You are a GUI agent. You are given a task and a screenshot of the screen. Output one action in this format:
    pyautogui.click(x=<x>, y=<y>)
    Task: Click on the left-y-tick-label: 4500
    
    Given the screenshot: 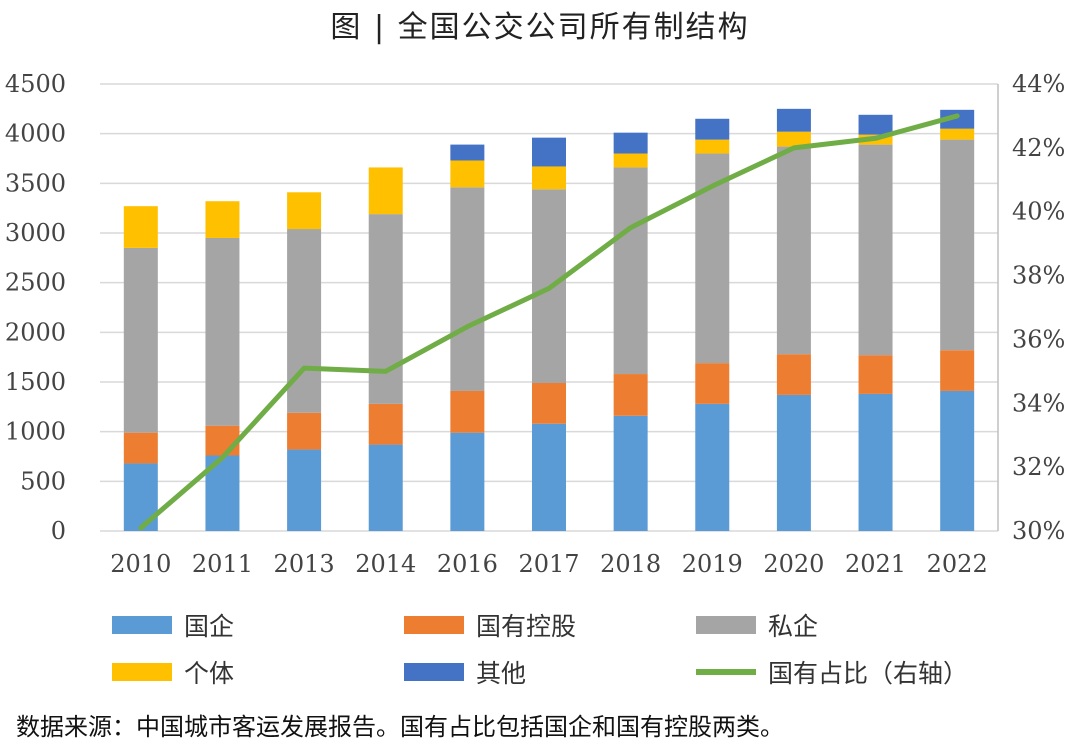 What is the action you would take?
    pyautogui.click(x=35, y=84)
    